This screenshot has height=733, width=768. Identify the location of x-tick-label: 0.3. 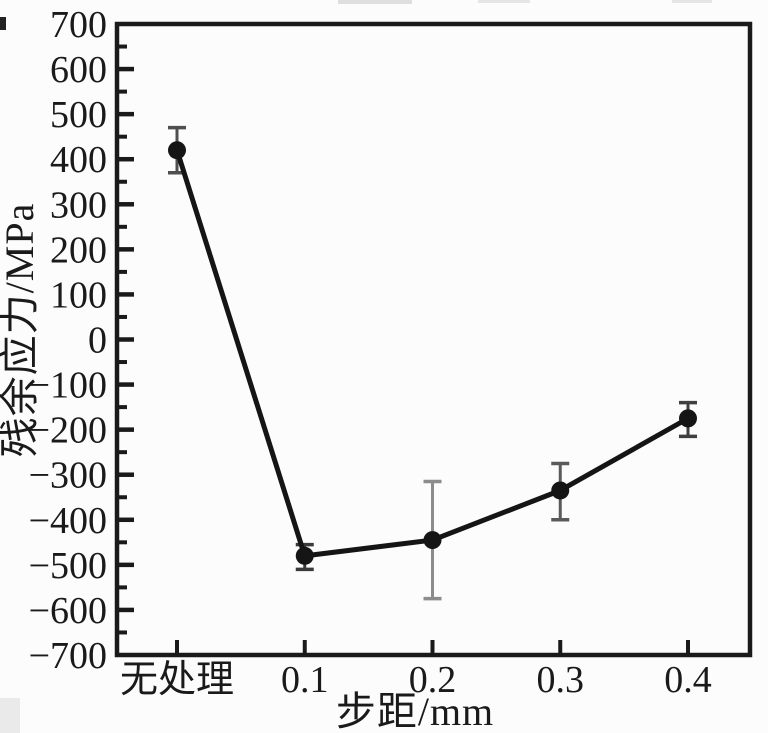
(561, 680).